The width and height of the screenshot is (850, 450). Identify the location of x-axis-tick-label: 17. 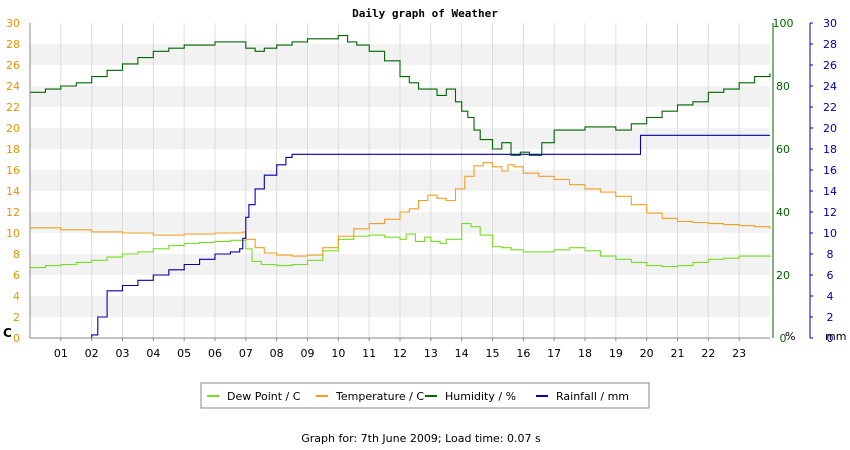
(554, 353).